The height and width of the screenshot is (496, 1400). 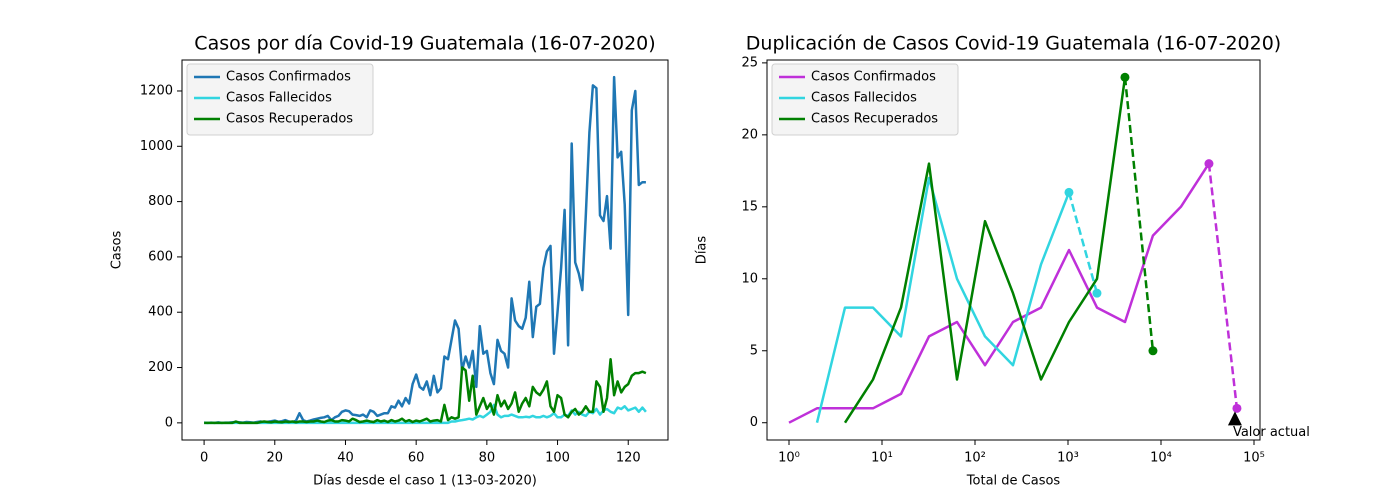 I want to click on y-tick-label: 800, so click(x=160, y=201).